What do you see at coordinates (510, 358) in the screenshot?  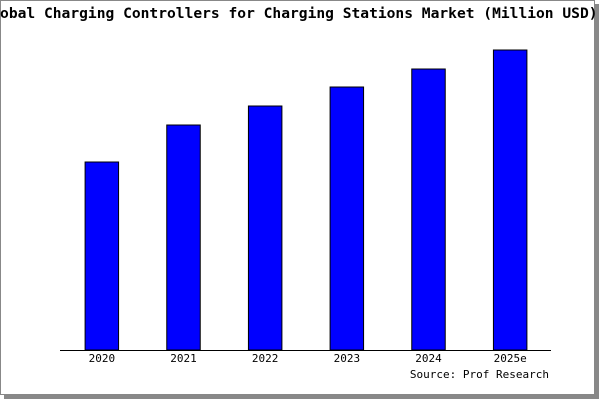 I see `x-tick-label: 2025e` at bounding box center [510, 358].